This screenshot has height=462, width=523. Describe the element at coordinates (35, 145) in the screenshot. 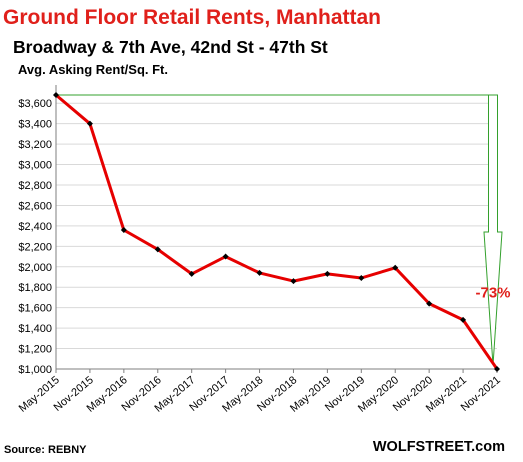

I see `y-tick-label: $3,200` at that location.